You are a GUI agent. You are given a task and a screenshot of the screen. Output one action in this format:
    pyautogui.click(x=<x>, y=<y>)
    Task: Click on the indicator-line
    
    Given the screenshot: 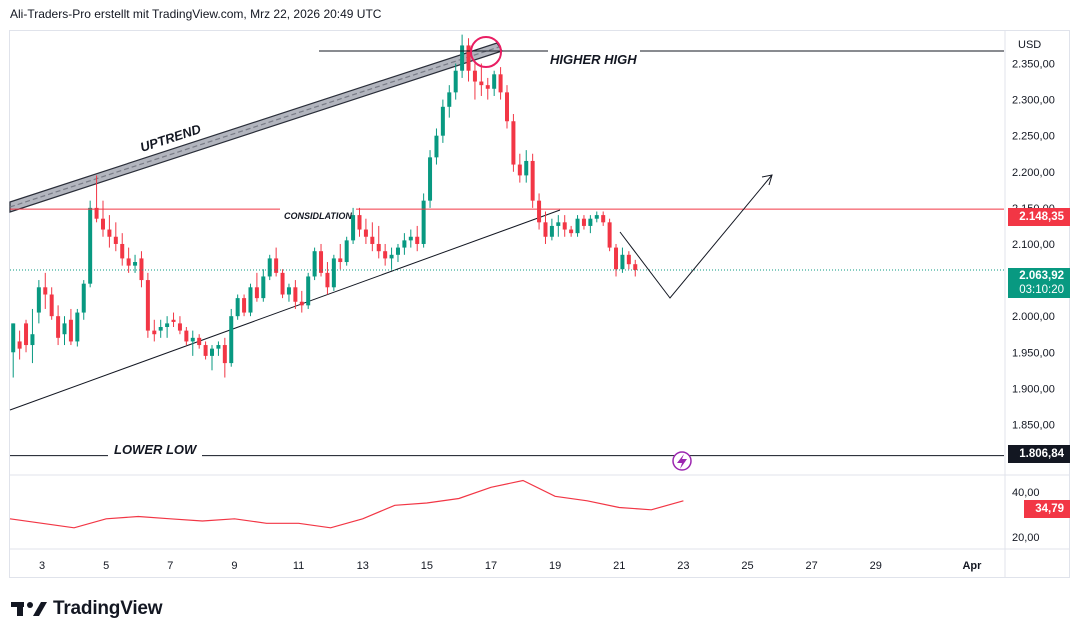 What is the action you would take?
    pyautogui.click(x=346, y=504)
    